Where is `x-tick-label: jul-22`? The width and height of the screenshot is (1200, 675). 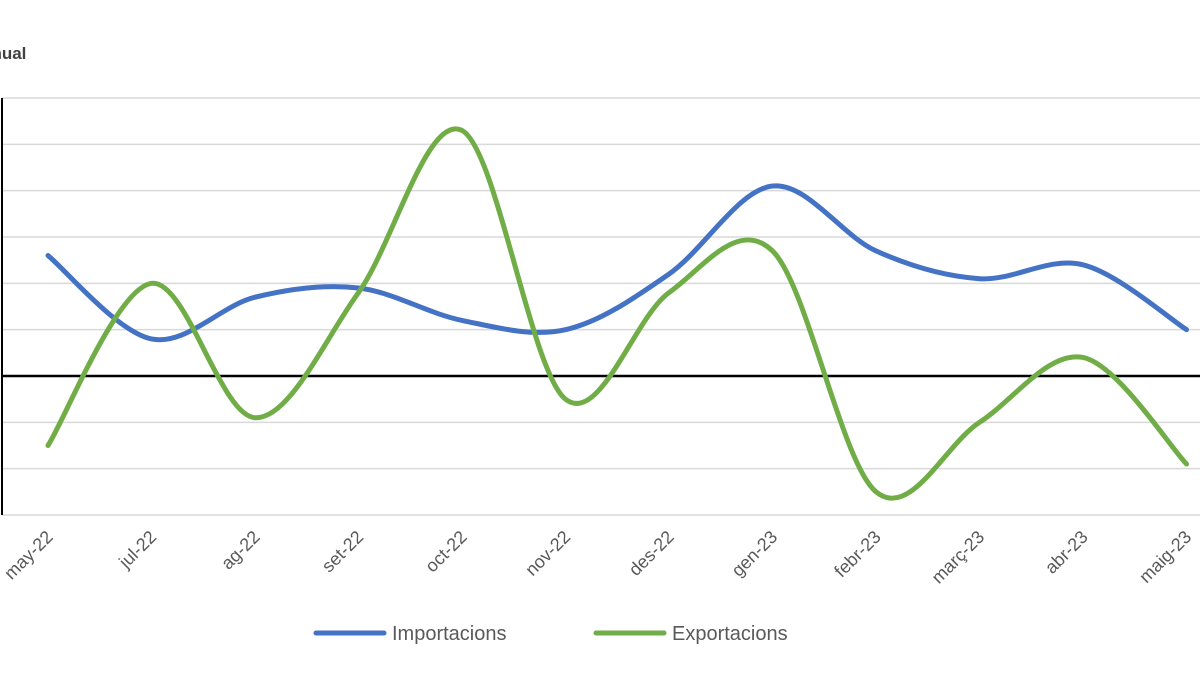
x-tick-label: jul-22 is located at coordinates (137, 550).